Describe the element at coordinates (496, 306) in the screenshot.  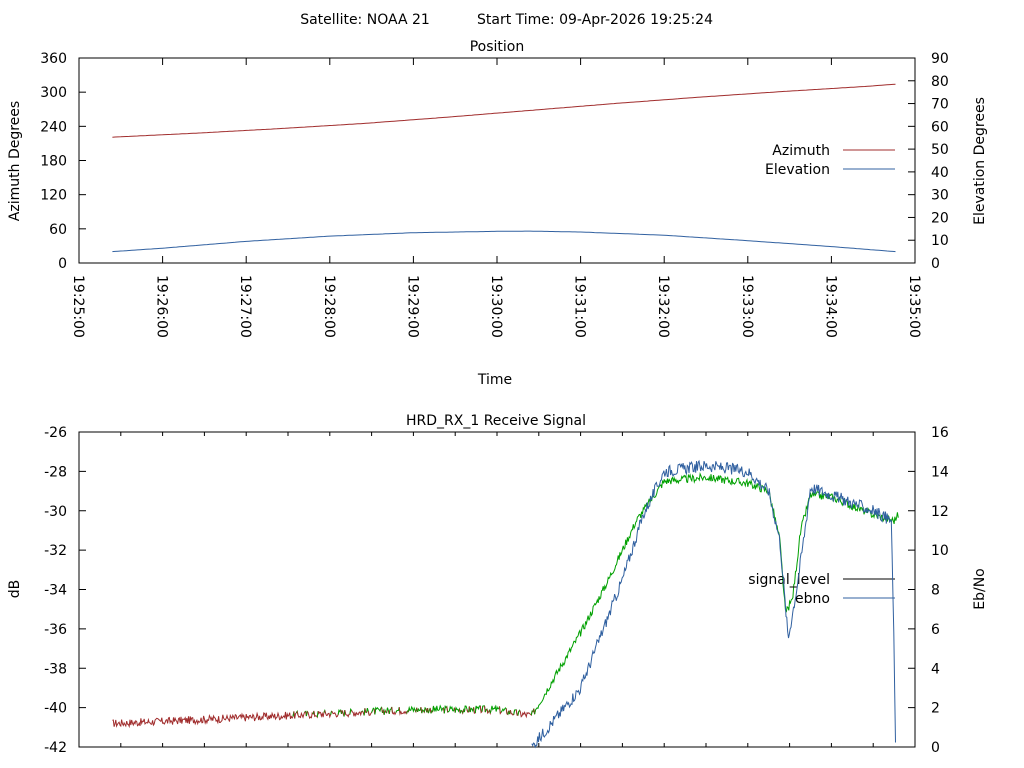
I see `xtick-label: 19:30:00` at that location.